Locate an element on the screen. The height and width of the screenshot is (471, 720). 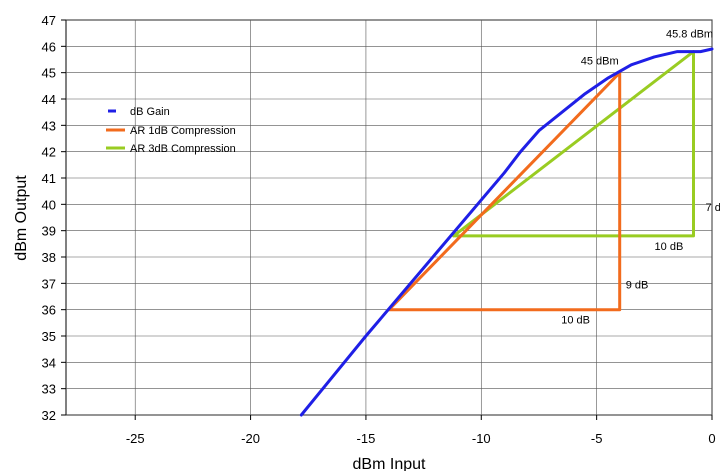
y-tick-label: 33 is located at coordinates (49, 389).